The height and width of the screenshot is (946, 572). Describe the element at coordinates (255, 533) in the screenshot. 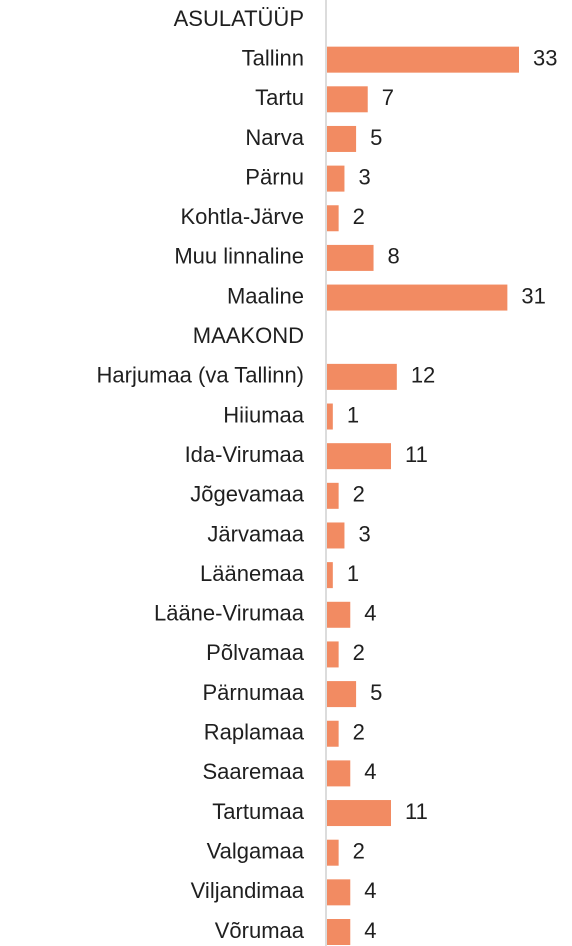

I see `category-label: Järvamaa` at that location.